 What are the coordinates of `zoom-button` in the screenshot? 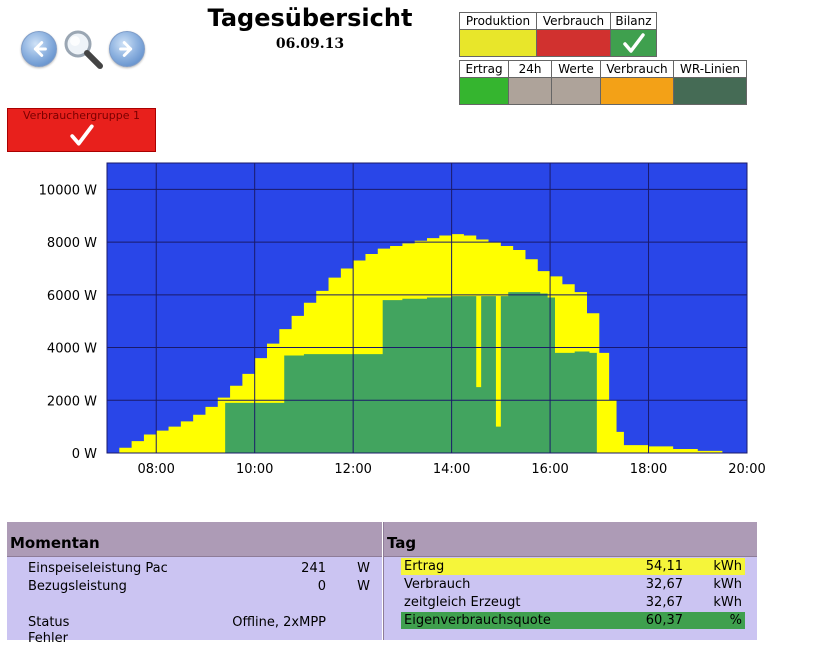 It's located at (83, 49).